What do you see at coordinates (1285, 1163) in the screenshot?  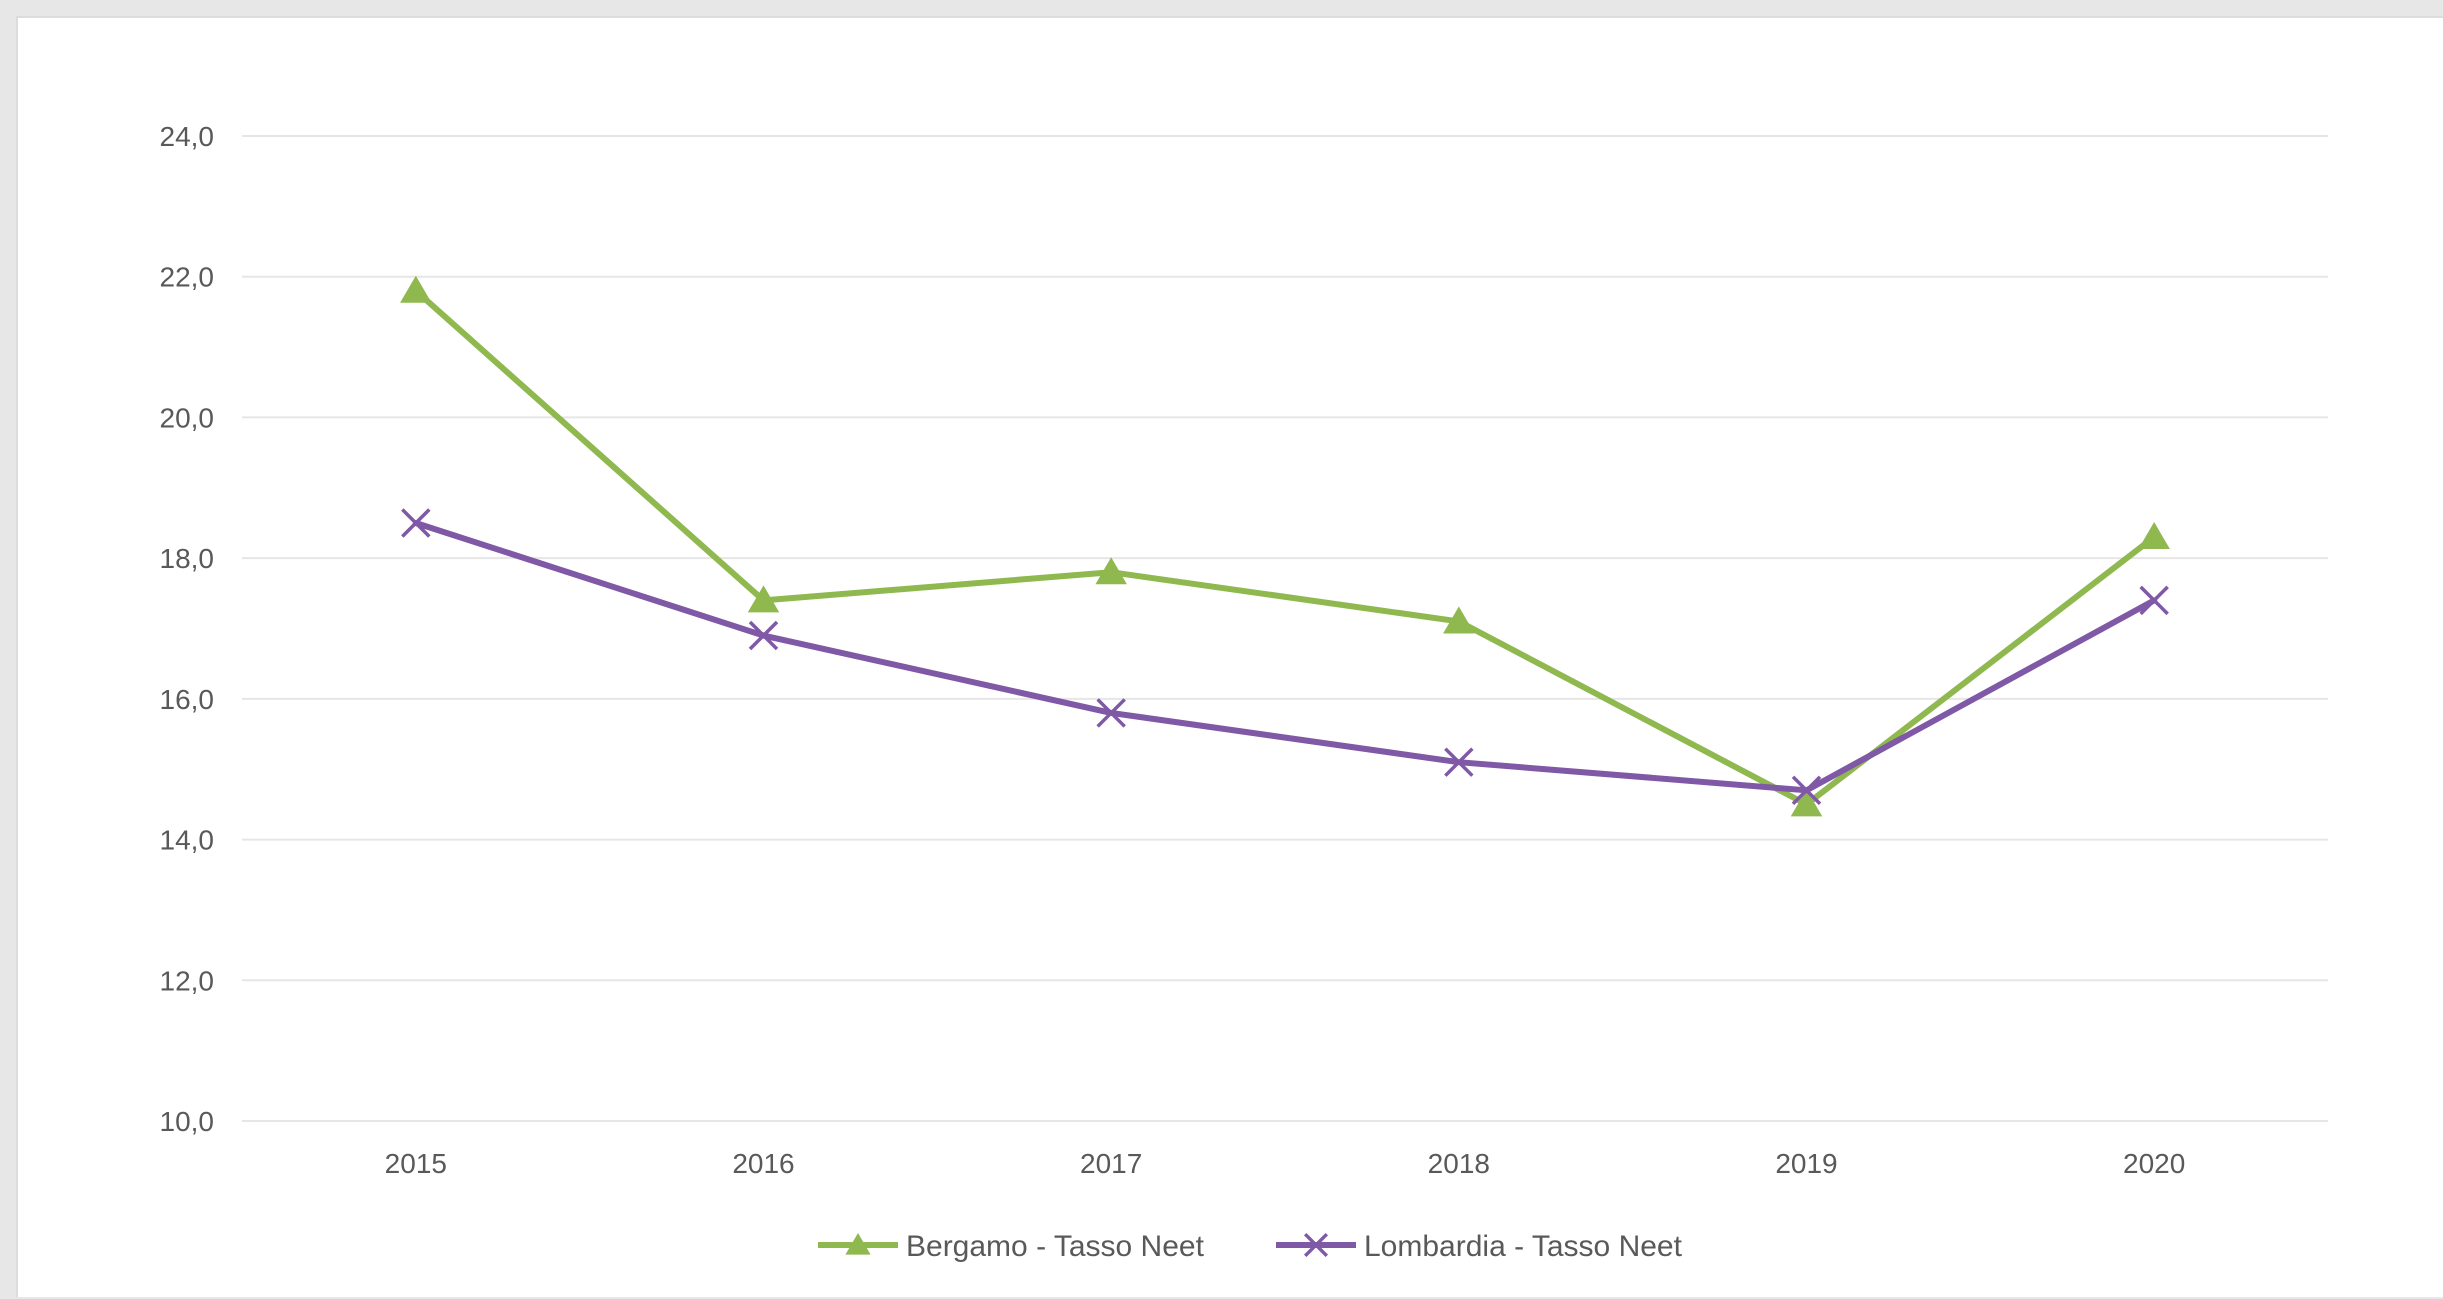 I see `x-axis-ticks: 2015 2016 2017 2018 2019 2020` at bounding box center [1285, 1163].